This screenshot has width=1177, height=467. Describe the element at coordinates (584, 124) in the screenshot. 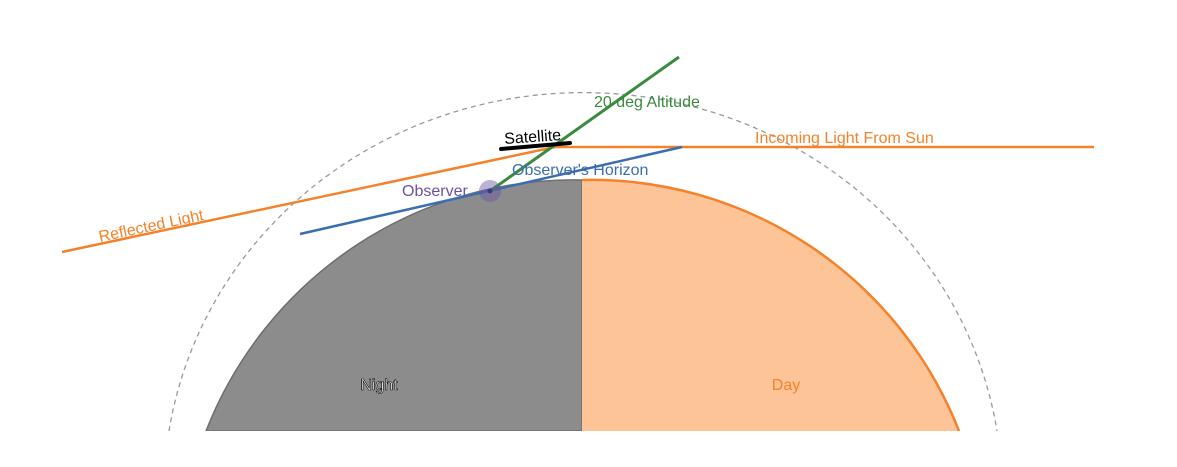

I see `altitude-line` at that location.